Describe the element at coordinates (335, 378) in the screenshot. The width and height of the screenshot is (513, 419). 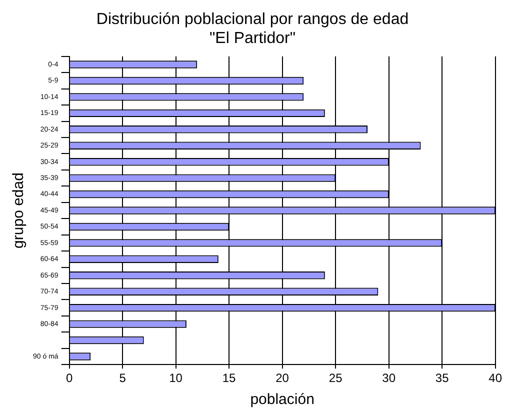
I see `x-tick-label: 25` at that location.